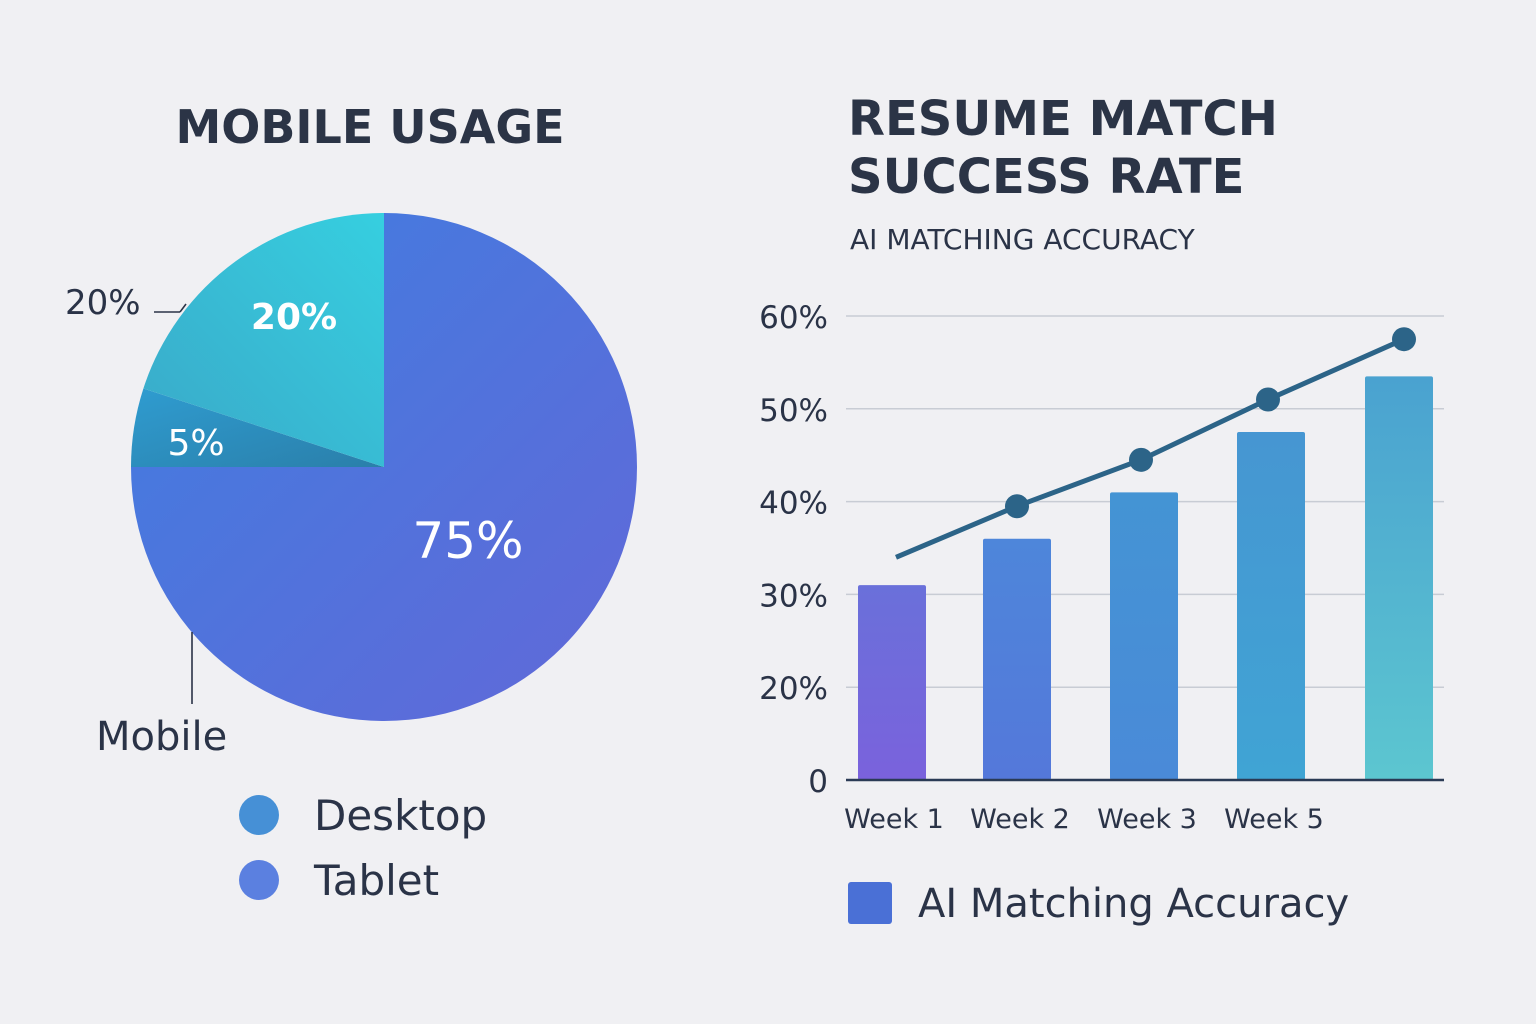 This screenshot has height=1024, width=1536. Describe the element at coordinates (103, 303) in the screenshot. I see `callout-top-label: 20%` at that location.